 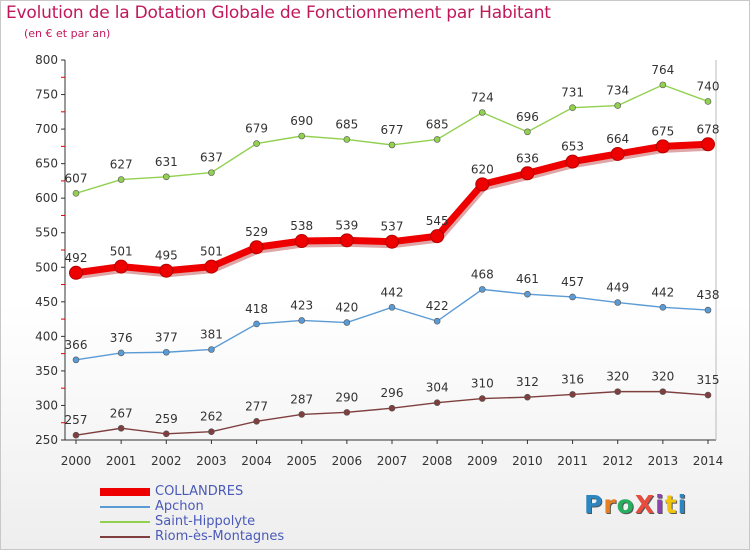 I want to click on data-label-saint-hippolyte: 731, so click(x=572, y=93).